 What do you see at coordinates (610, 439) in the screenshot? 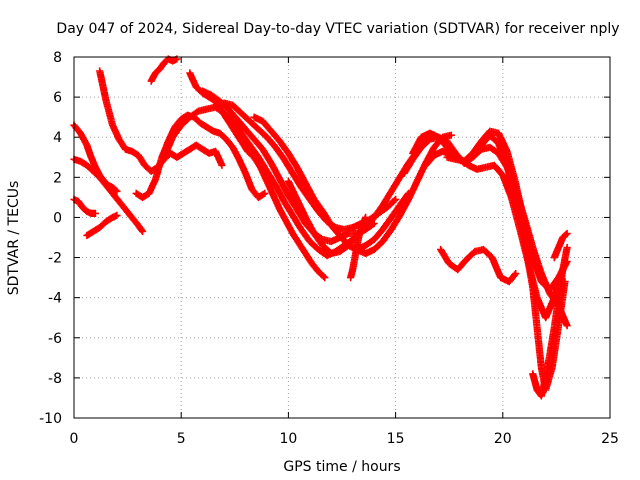
I see `x-tick-label: 25` at bounding box center [610, 439].